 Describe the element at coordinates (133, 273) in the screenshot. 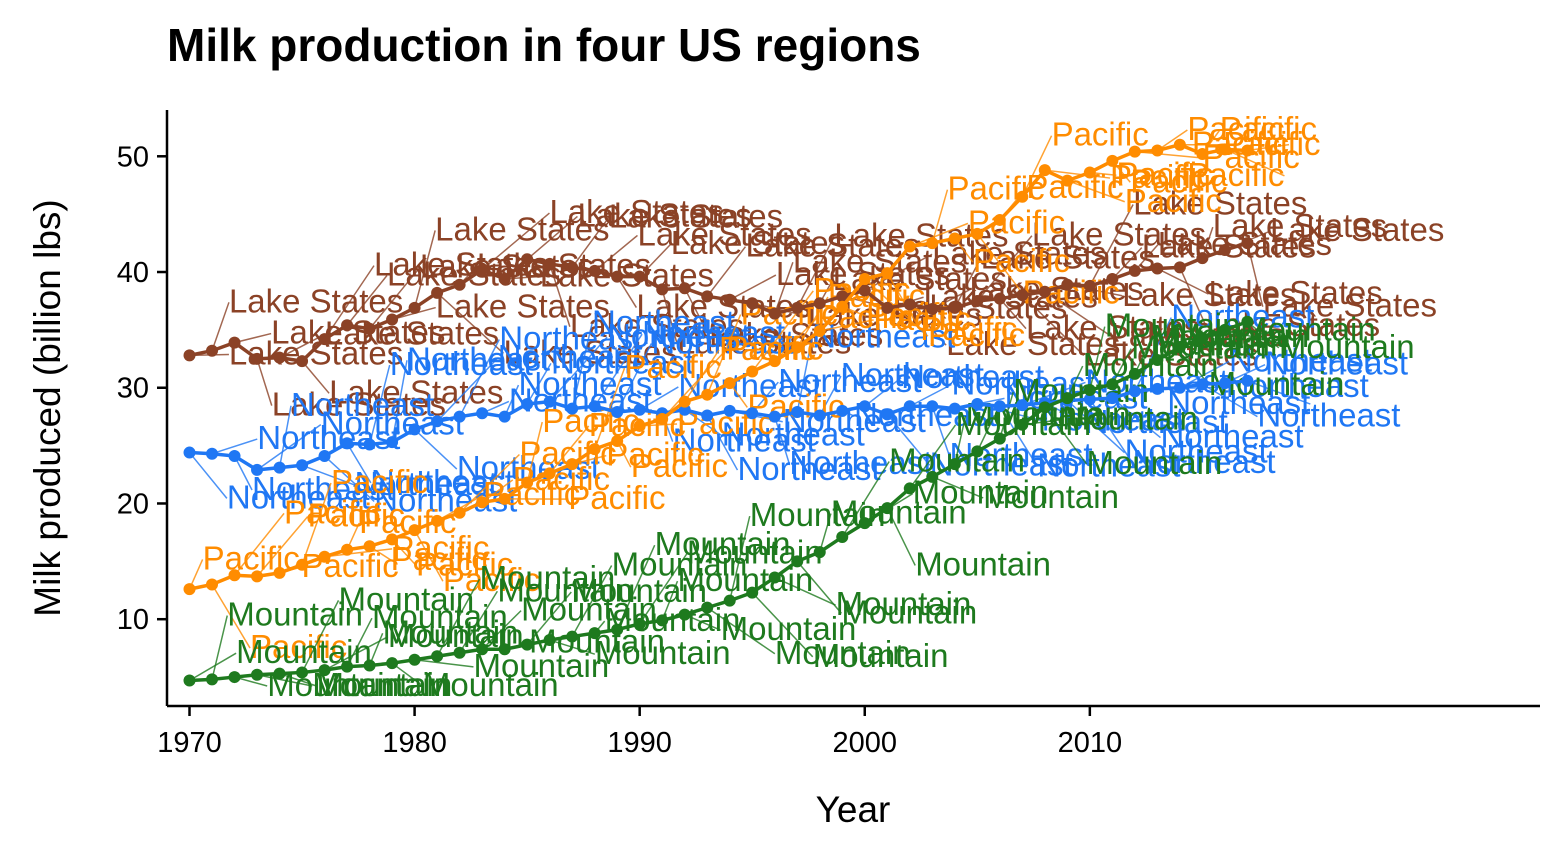

I see `y-tick-label: 40` at that location.